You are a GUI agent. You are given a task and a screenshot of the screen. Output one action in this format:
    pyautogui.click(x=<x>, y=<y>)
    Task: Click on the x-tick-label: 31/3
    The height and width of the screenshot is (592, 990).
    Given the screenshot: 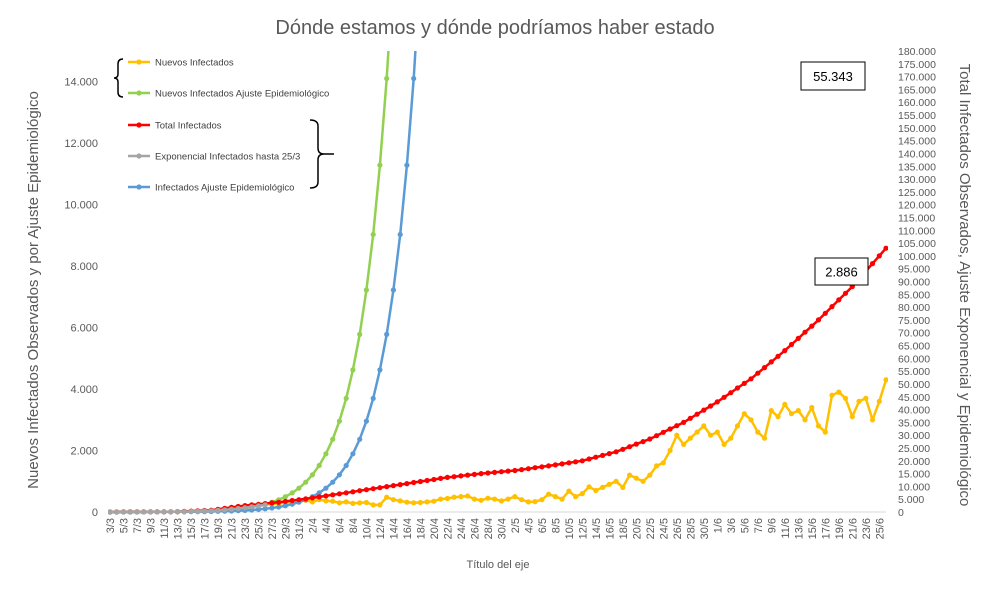 What is the action you would take?
    pyautogui.click(x=300, y=528)
    